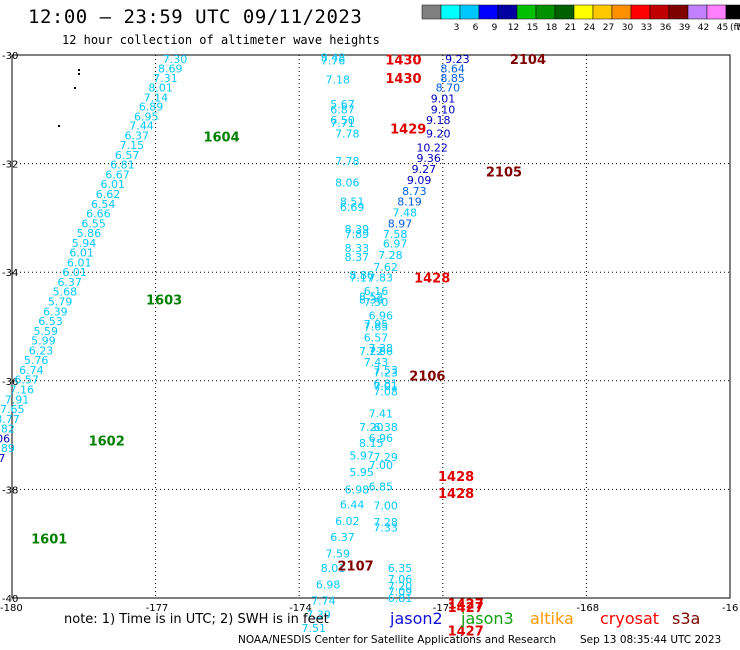 The image size is (740, 650). I want to click on jason3-wave-height: 6.81, so click(122, 165).